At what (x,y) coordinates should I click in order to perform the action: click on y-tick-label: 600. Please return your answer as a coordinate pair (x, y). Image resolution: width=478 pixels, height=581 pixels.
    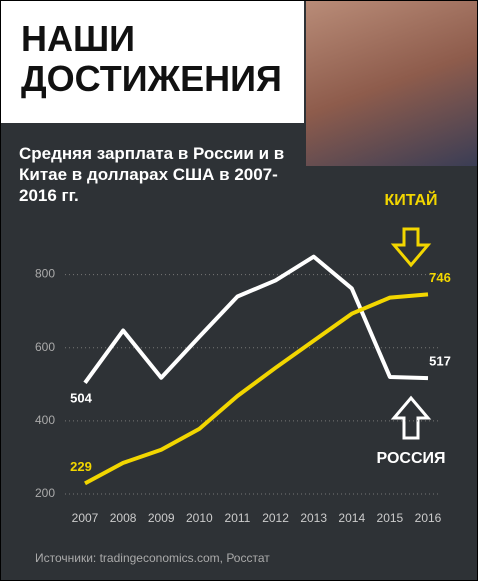
    Looking at the image, I should click on (45, 347).